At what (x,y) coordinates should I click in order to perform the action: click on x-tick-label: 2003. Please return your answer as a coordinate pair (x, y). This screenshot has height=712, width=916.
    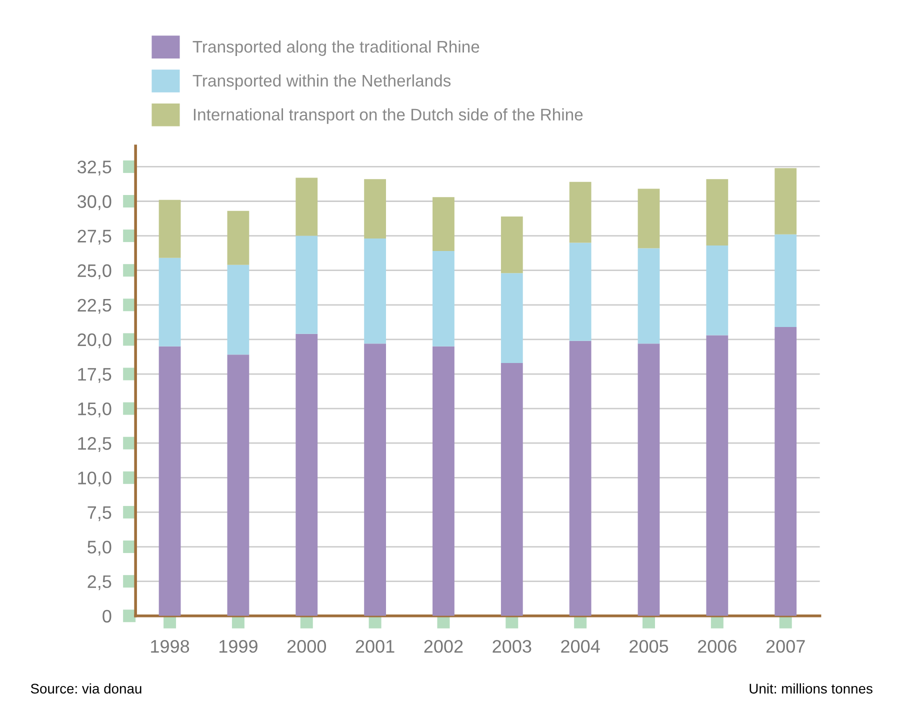
    Looking at the image, I should click on (512, 646).